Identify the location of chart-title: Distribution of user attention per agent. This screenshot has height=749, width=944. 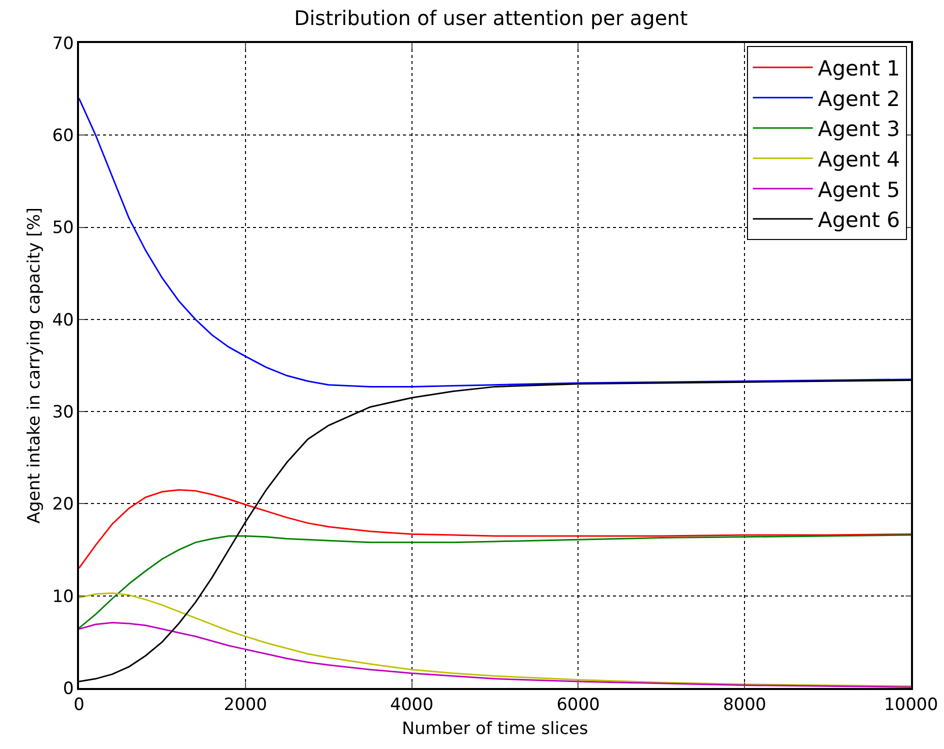
(491, 18).